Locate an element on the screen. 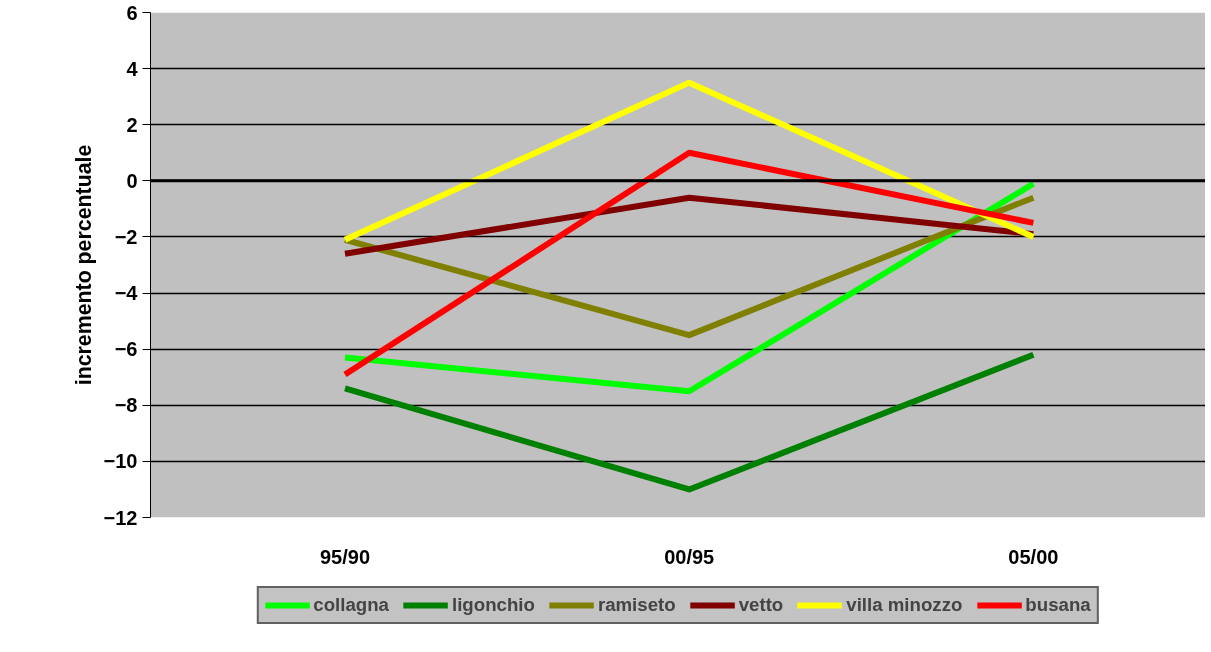 The width and height of the screenshot is (1211, 652). y-tick-label: 0 is located at coordinates (132, 180).